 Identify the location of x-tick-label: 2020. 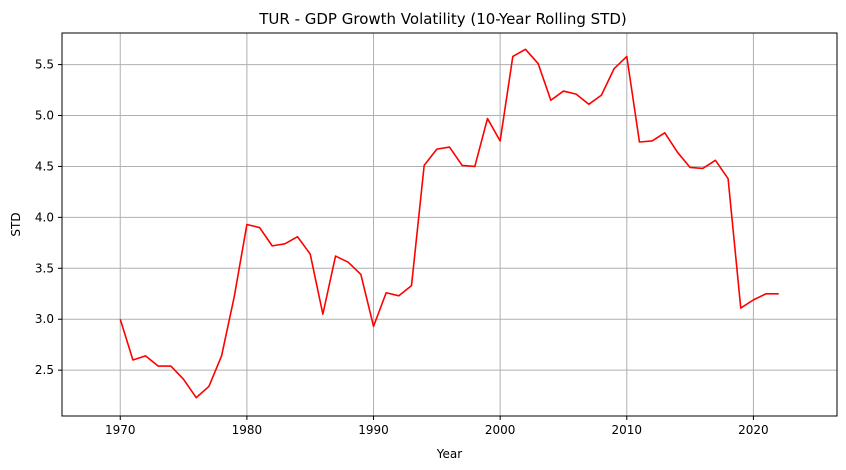
(753, 430).